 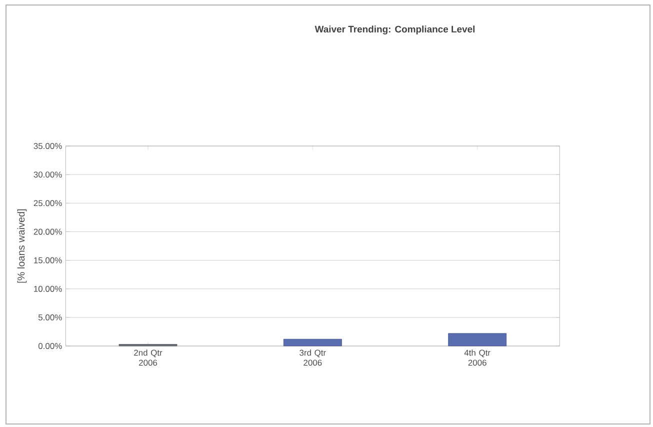 I want to click on chart-title: Waiver Trending: Compliance Level, so click(x=394, y=30).